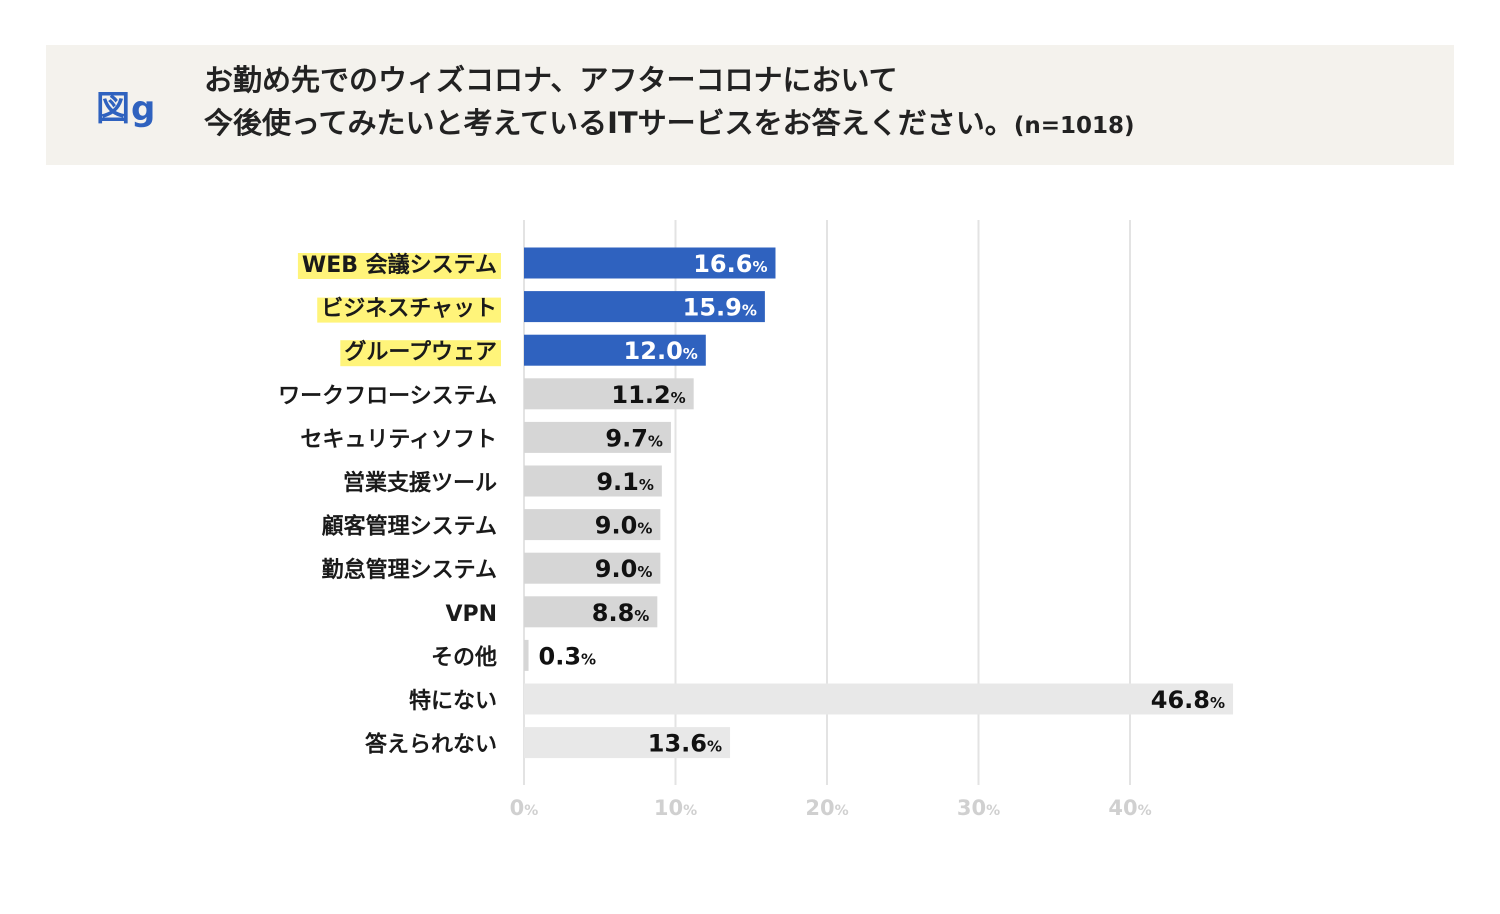 The width and height of the screenshot is (1500, 914). What do you see at coordinates (624, 526) in the screenshot?
I see `value-label-7: 9.0%` at bounding box center [624, 526].